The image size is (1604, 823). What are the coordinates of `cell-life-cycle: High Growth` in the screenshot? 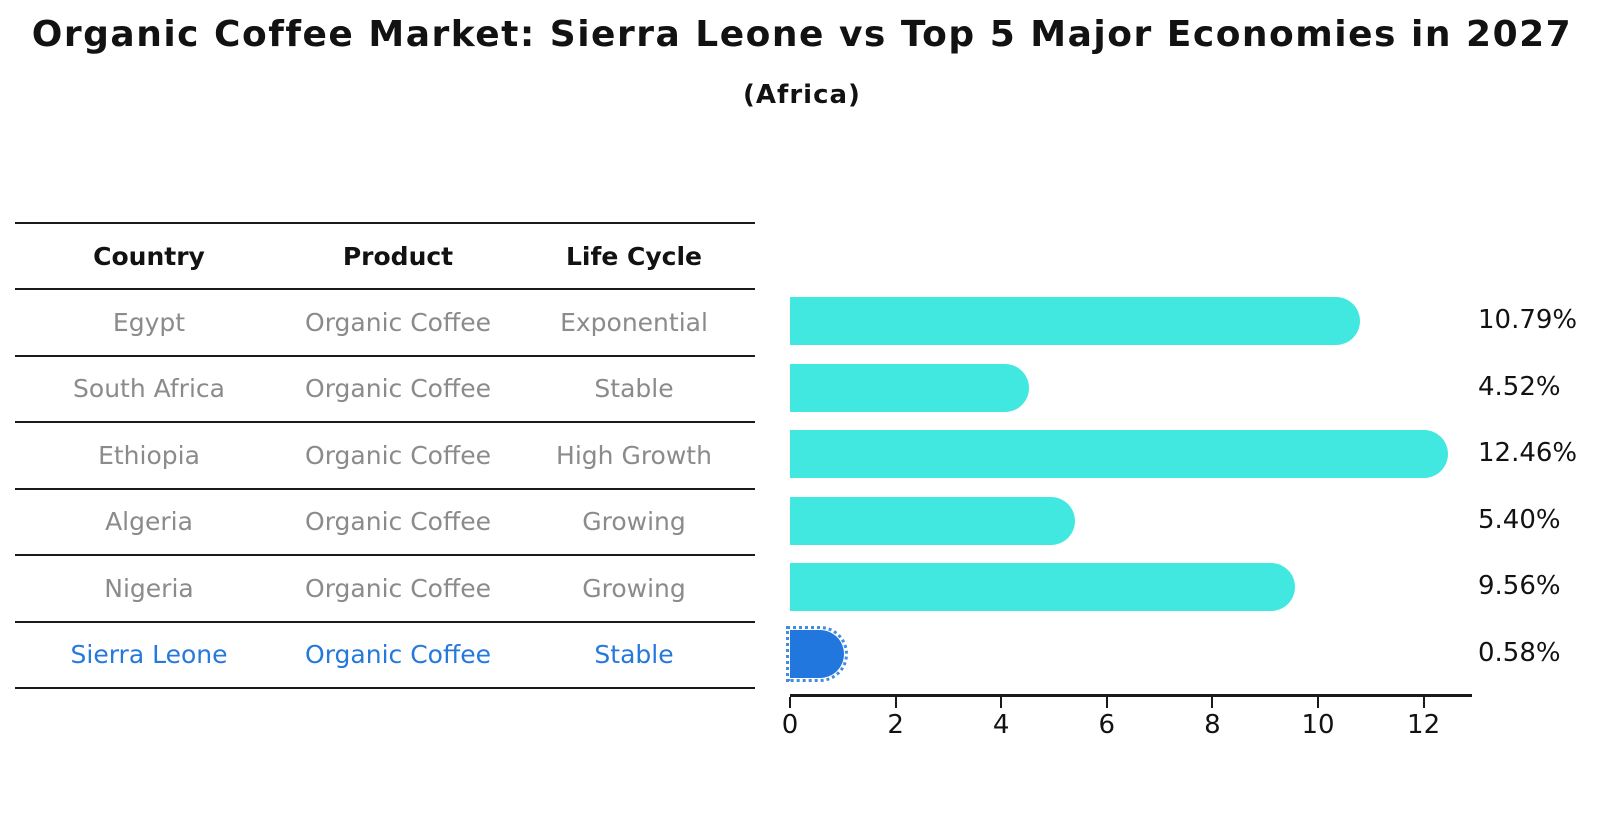 It's located at (634, 455).